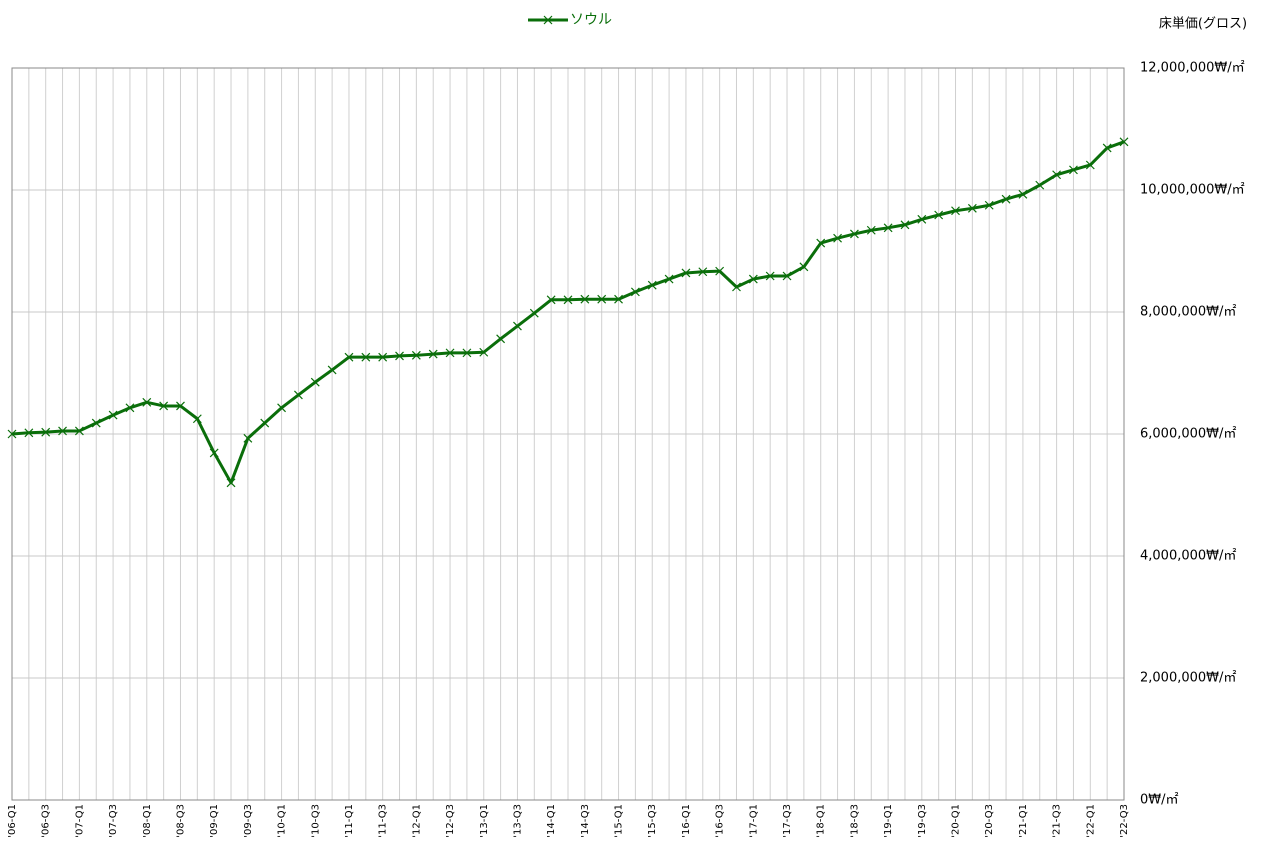 The height and width of the screenshot is (855, 1283). What do you see at coordinates (1188, 678) in the screenshot?
I see `y-tick-label: 2,000,000₩/㎡` at bounding box center [1188, 678].